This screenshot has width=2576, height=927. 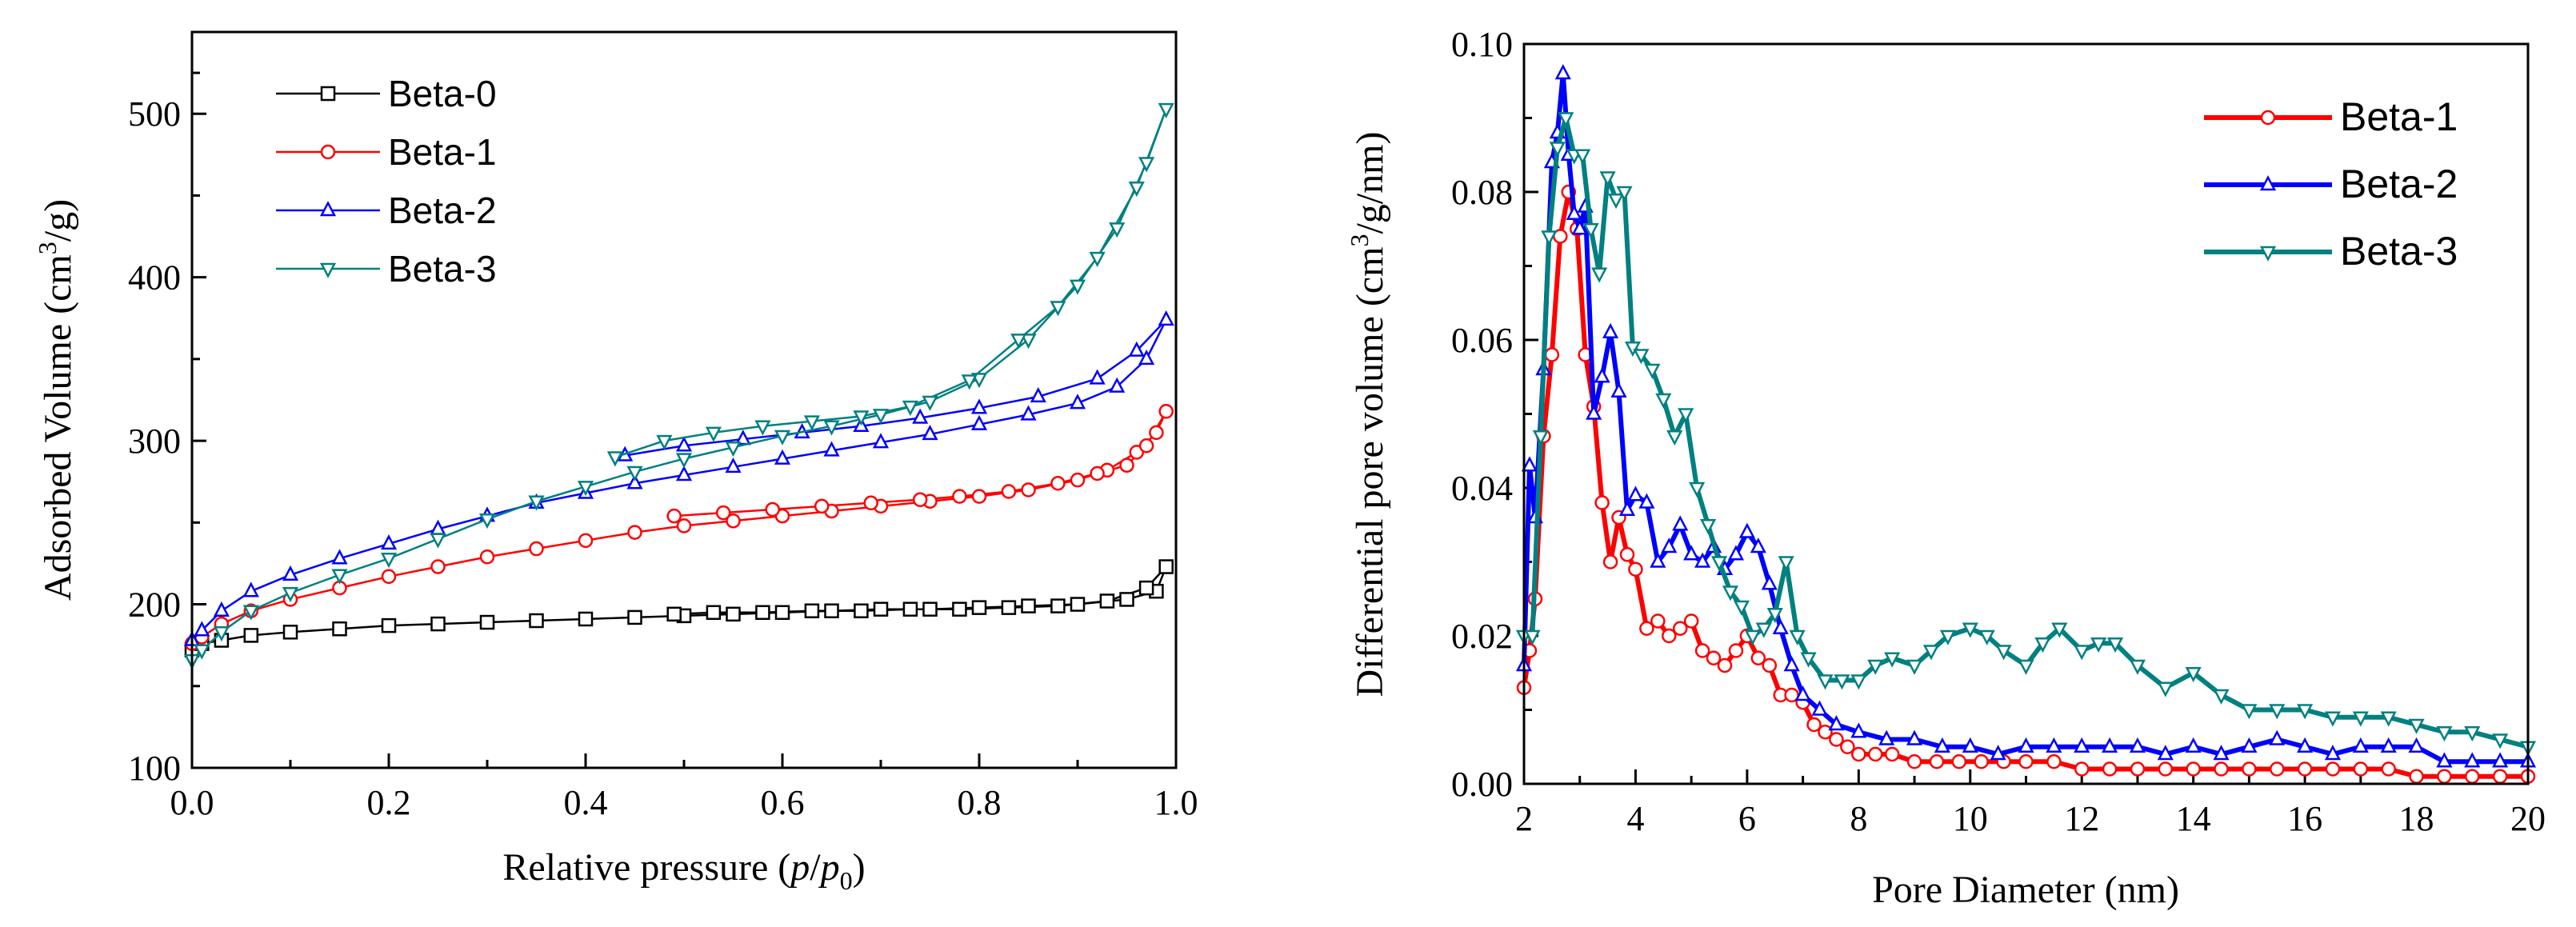 I want to click on legend-item-beta-1: Beta-1, so click(x=386, y=152).